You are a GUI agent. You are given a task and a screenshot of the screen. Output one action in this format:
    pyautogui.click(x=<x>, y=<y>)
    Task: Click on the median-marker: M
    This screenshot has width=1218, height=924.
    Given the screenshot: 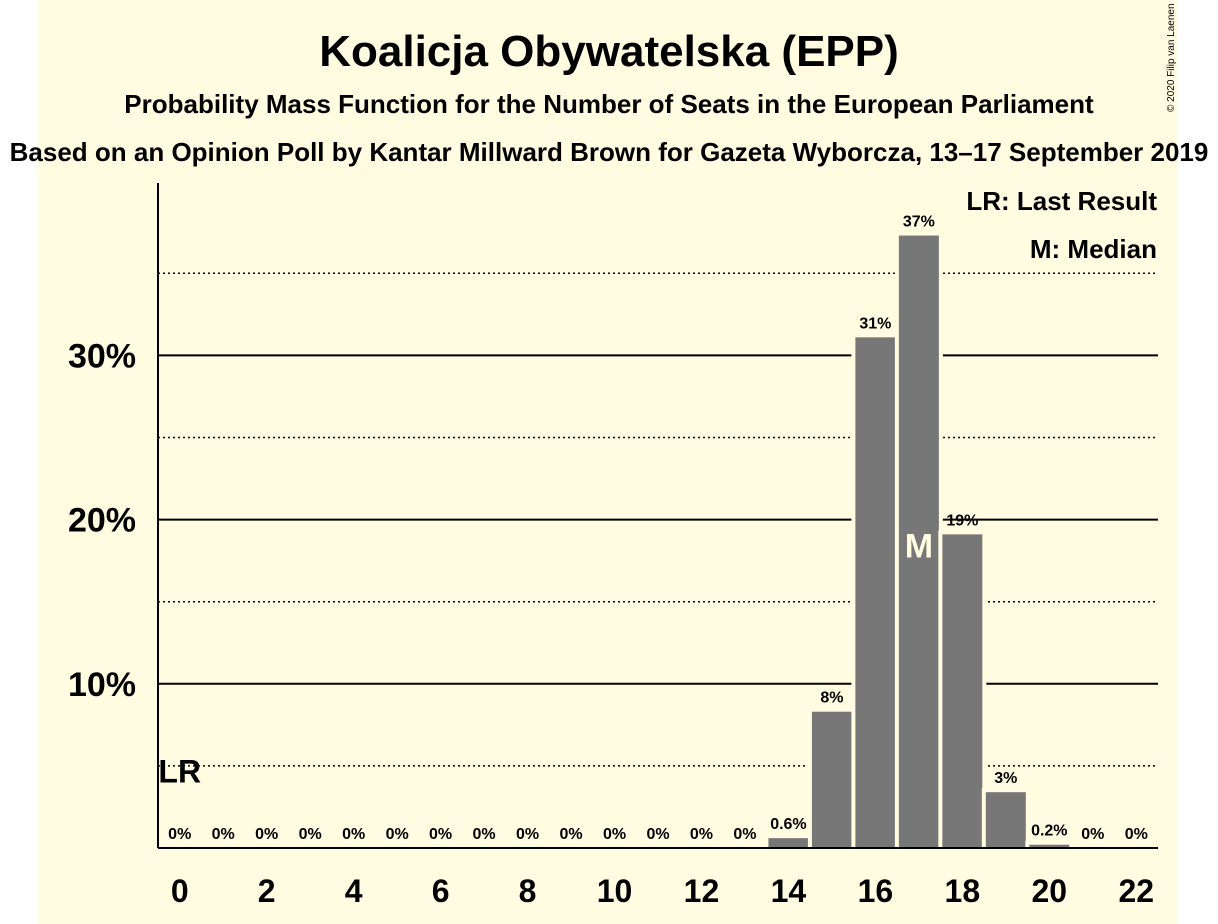 What is the action you would take?
    pyautogui.click(x=919, y=546)
    